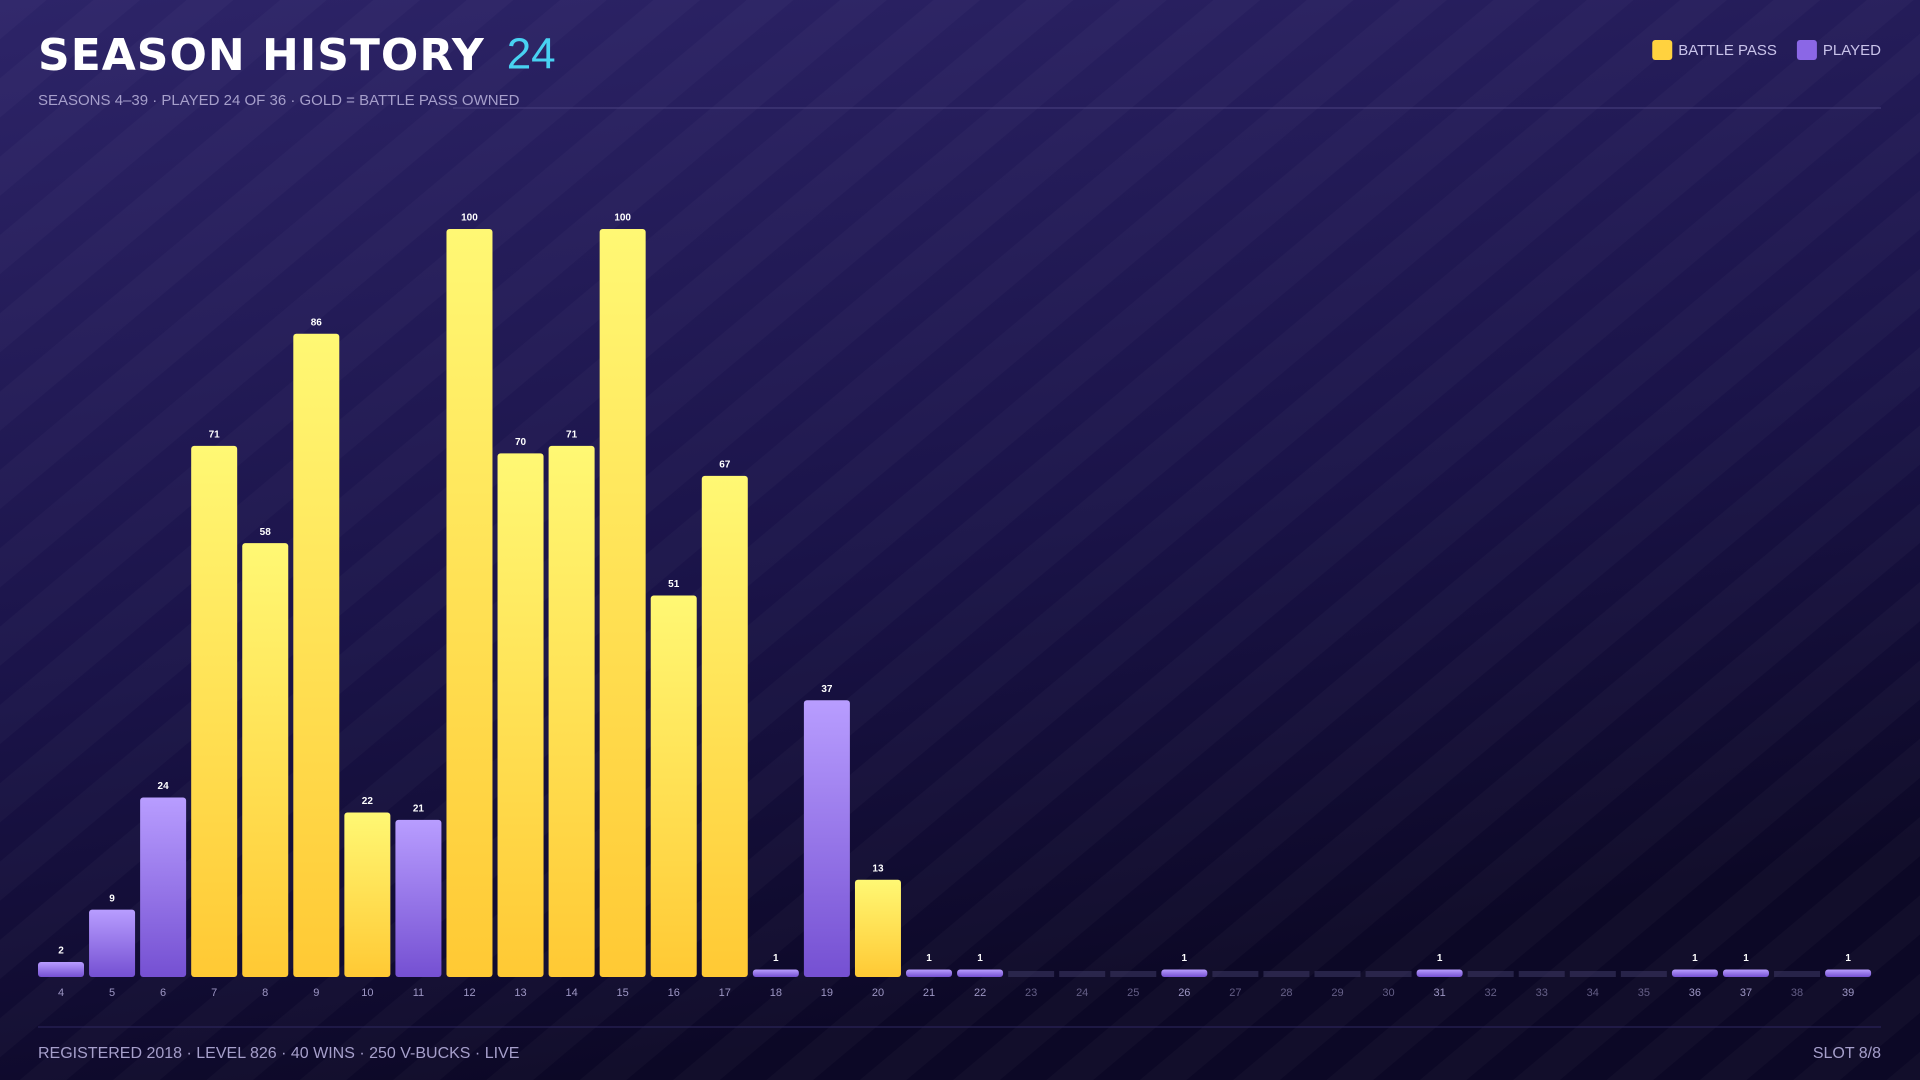 Image resolution: width=1920 pixels, height=1080 pixels. What do you see at coordinates (1388, 993) in the screenshot?
I see `x-tick-label: 30` at bounding box center [1388, 993].